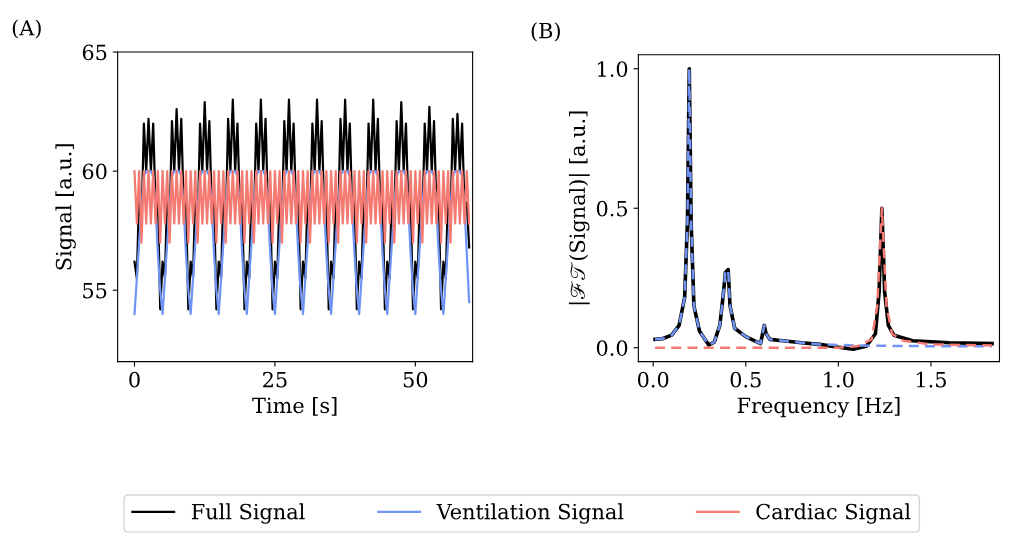  Describe the element at coordinates (653, 379) in the screenshot. I see `x-tick-label: 0.0` at that location.